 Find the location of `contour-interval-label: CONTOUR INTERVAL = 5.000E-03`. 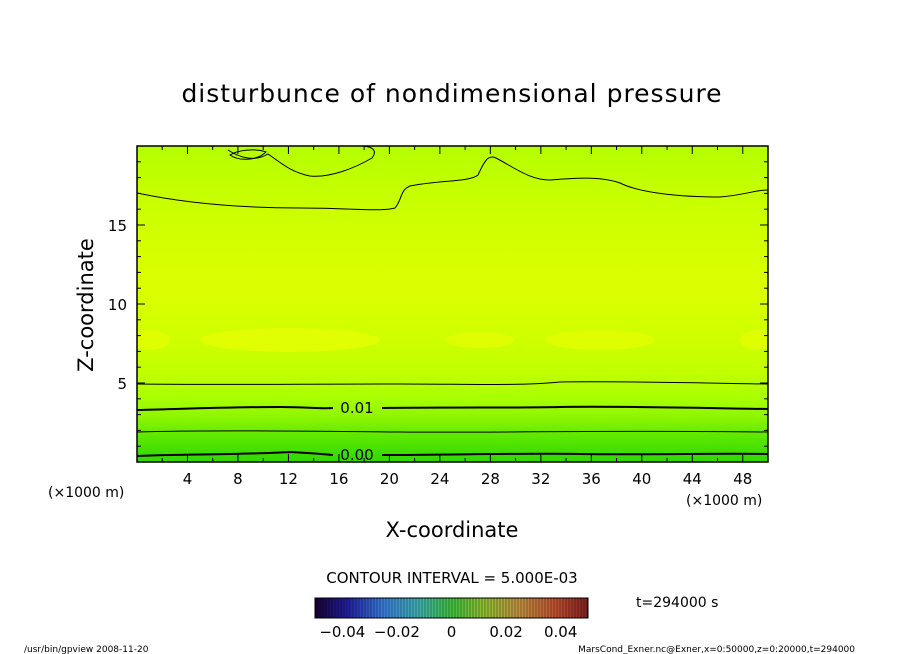

contour-interval-label: CONTOUR INTERVAL = 5.000E-03 is located at coordinates (451, 578).